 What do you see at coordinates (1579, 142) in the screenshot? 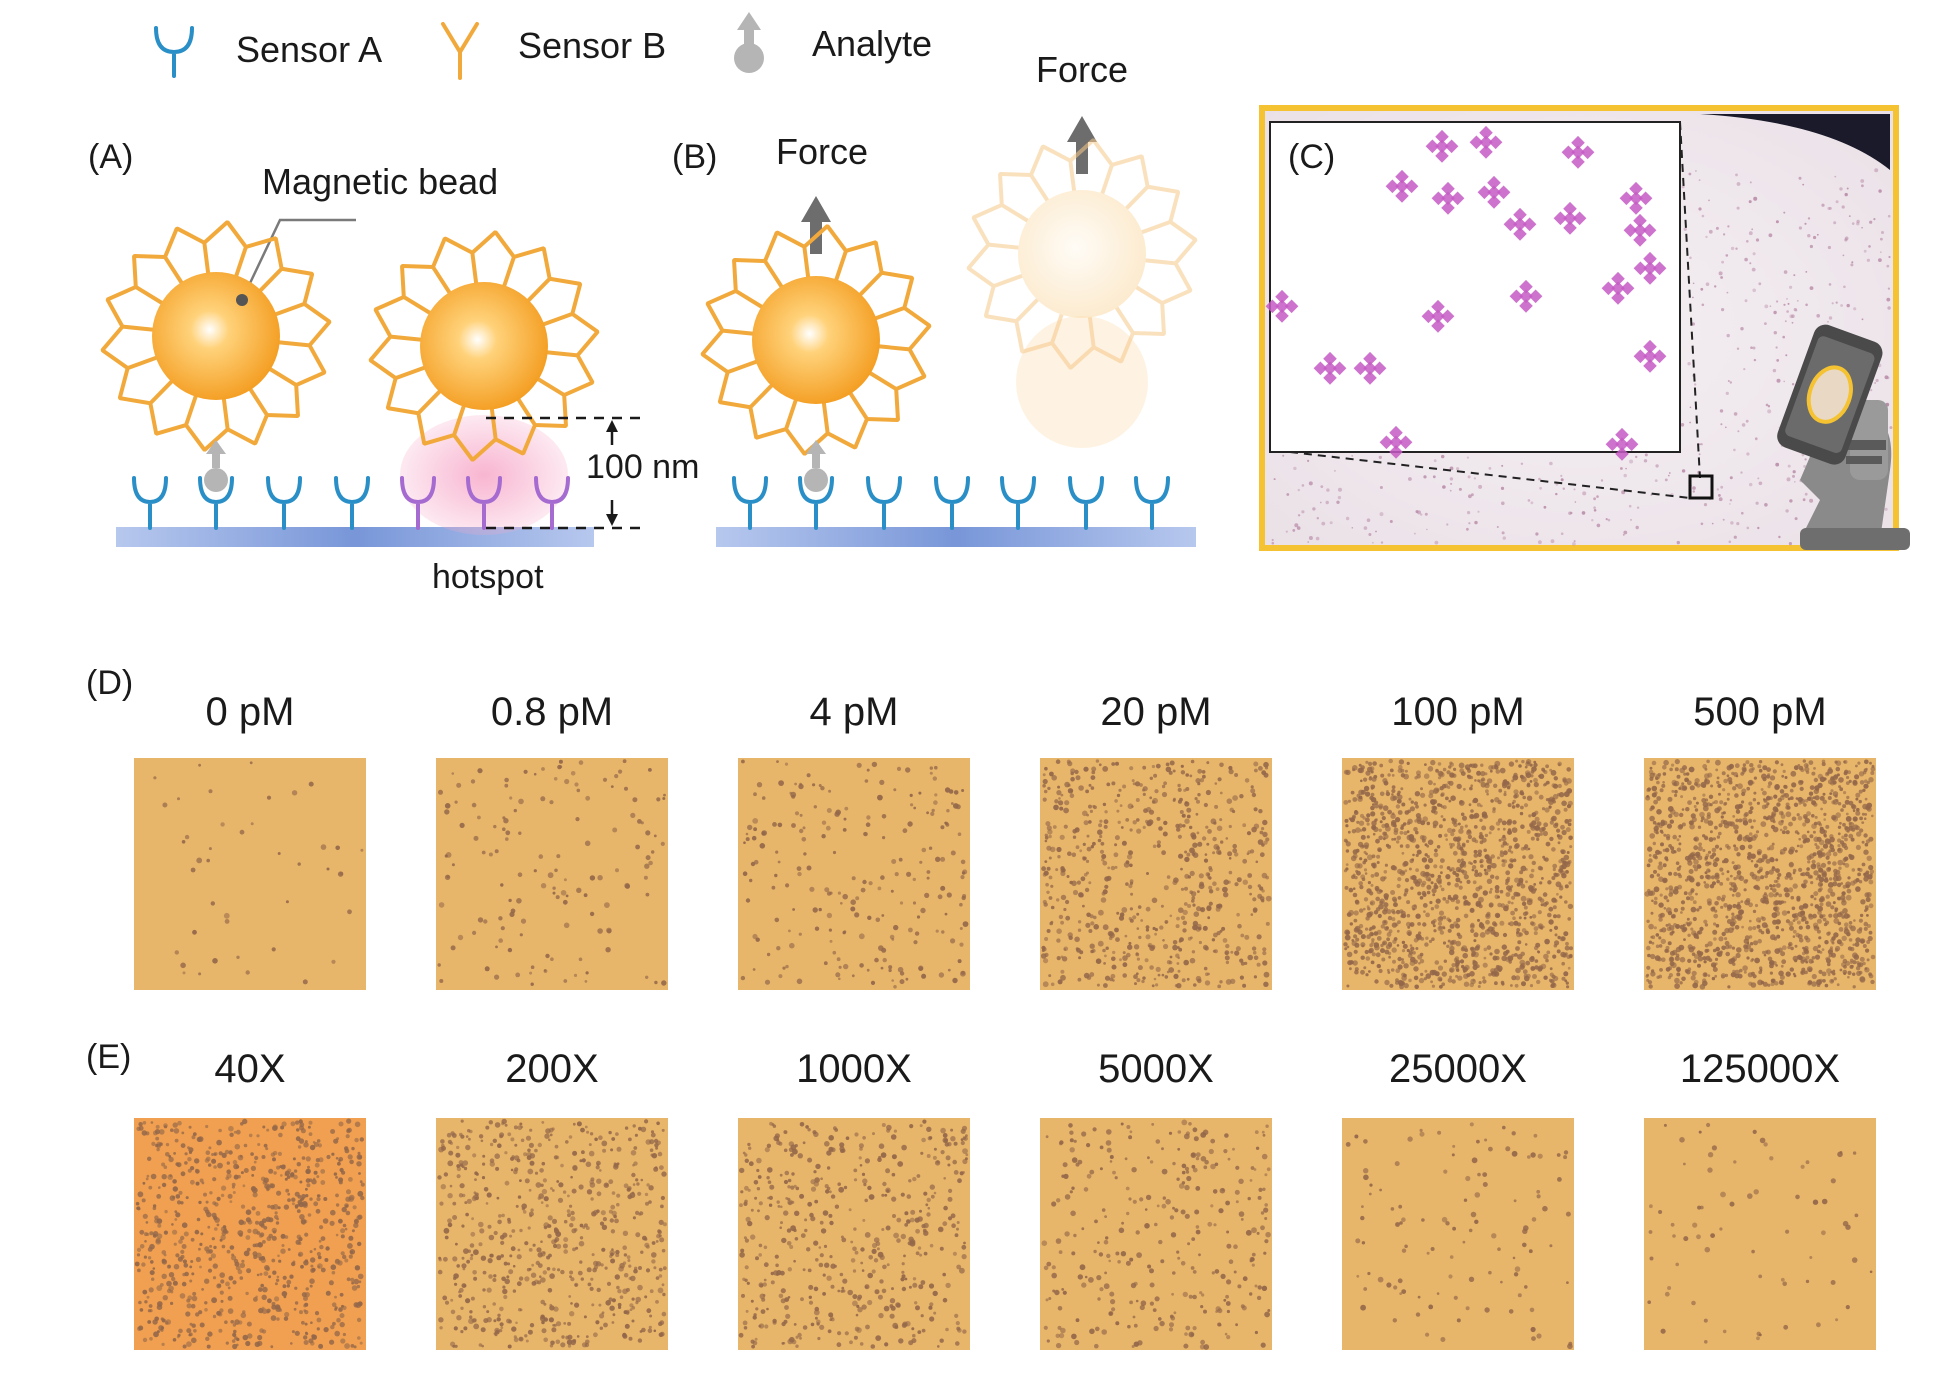
I see `view-dark-corner` at bounding box center [1579, 142].